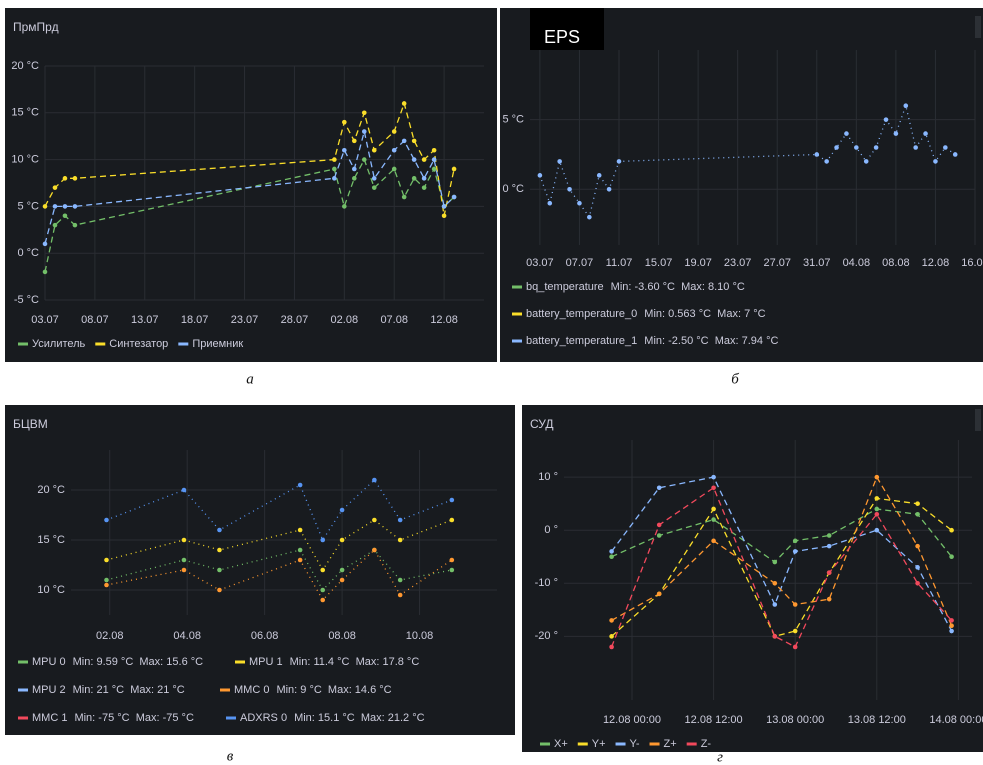 Image resolution: width=983 pixels, height=765 pixels. I want to click on x-tick-label: 23.07, so click(738, 263).